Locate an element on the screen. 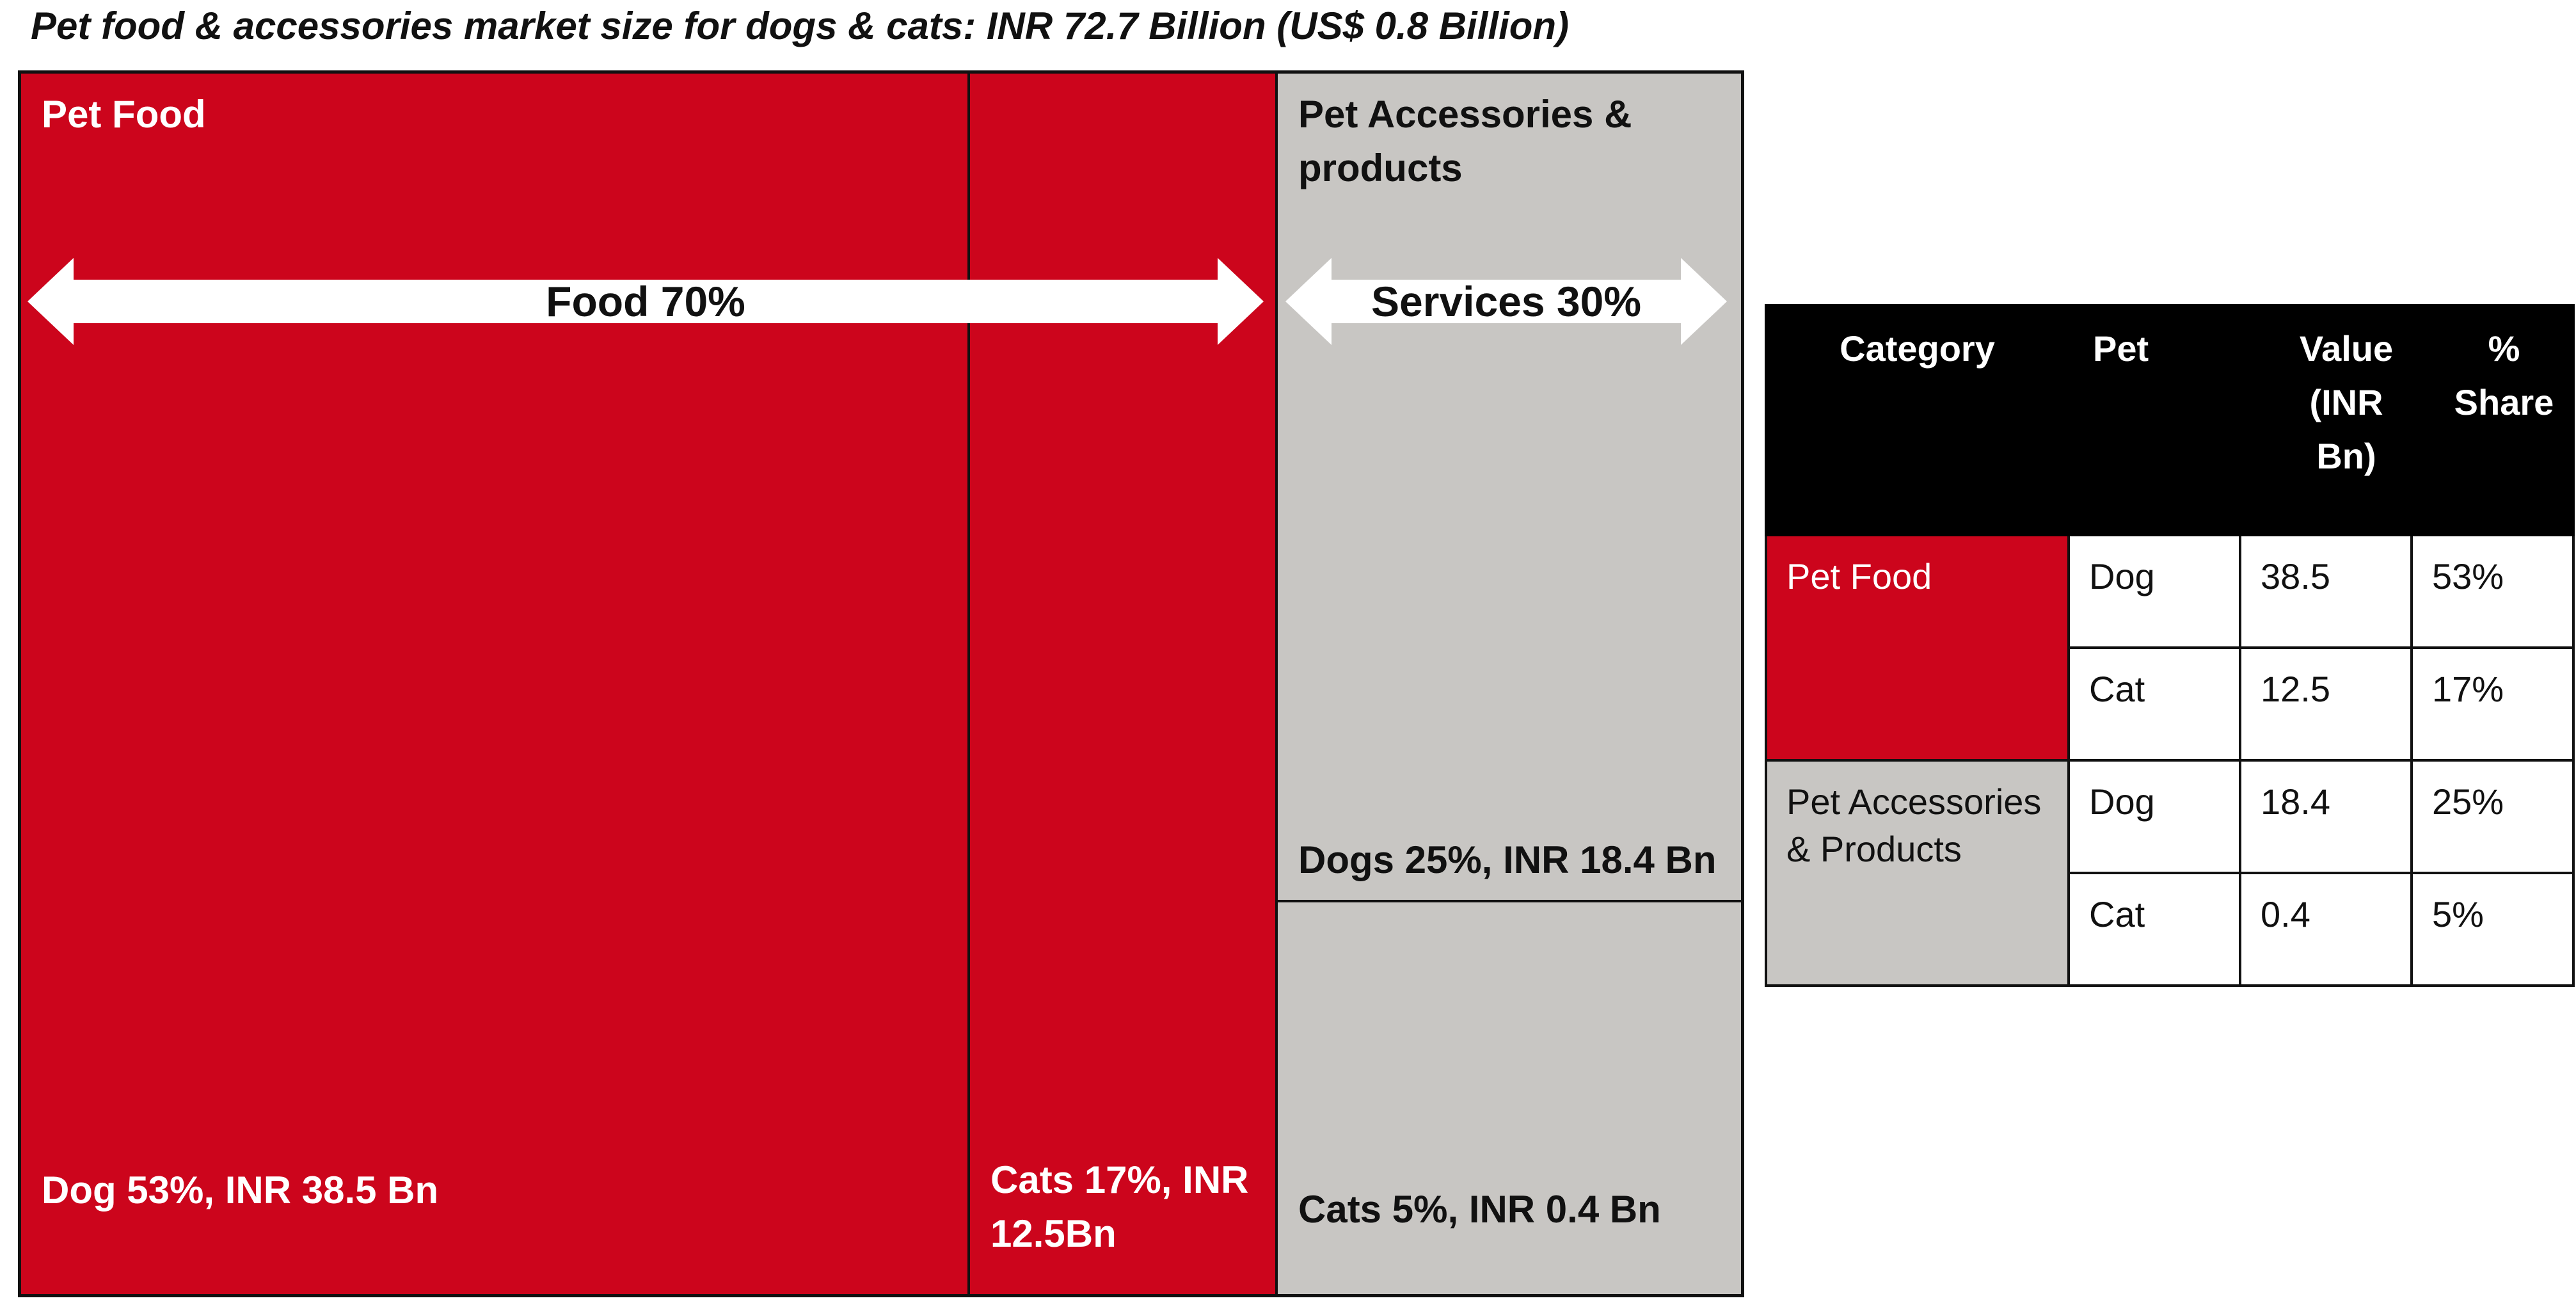  value-cell: 38.5 is located at coordinates (2326, 591).